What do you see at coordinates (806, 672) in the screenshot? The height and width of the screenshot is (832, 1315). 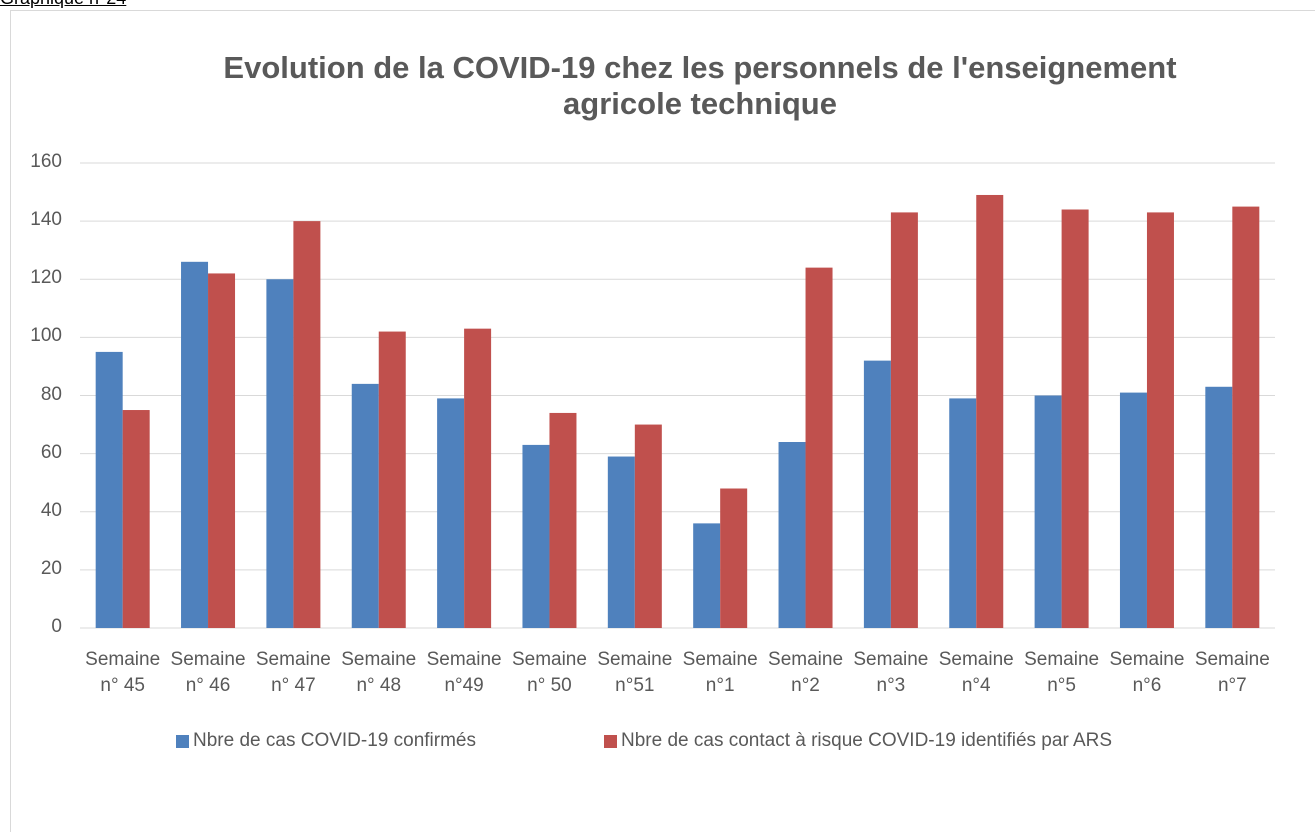 I see `x-tick-label: Semaine n°2` at bounding box center [806, 672].